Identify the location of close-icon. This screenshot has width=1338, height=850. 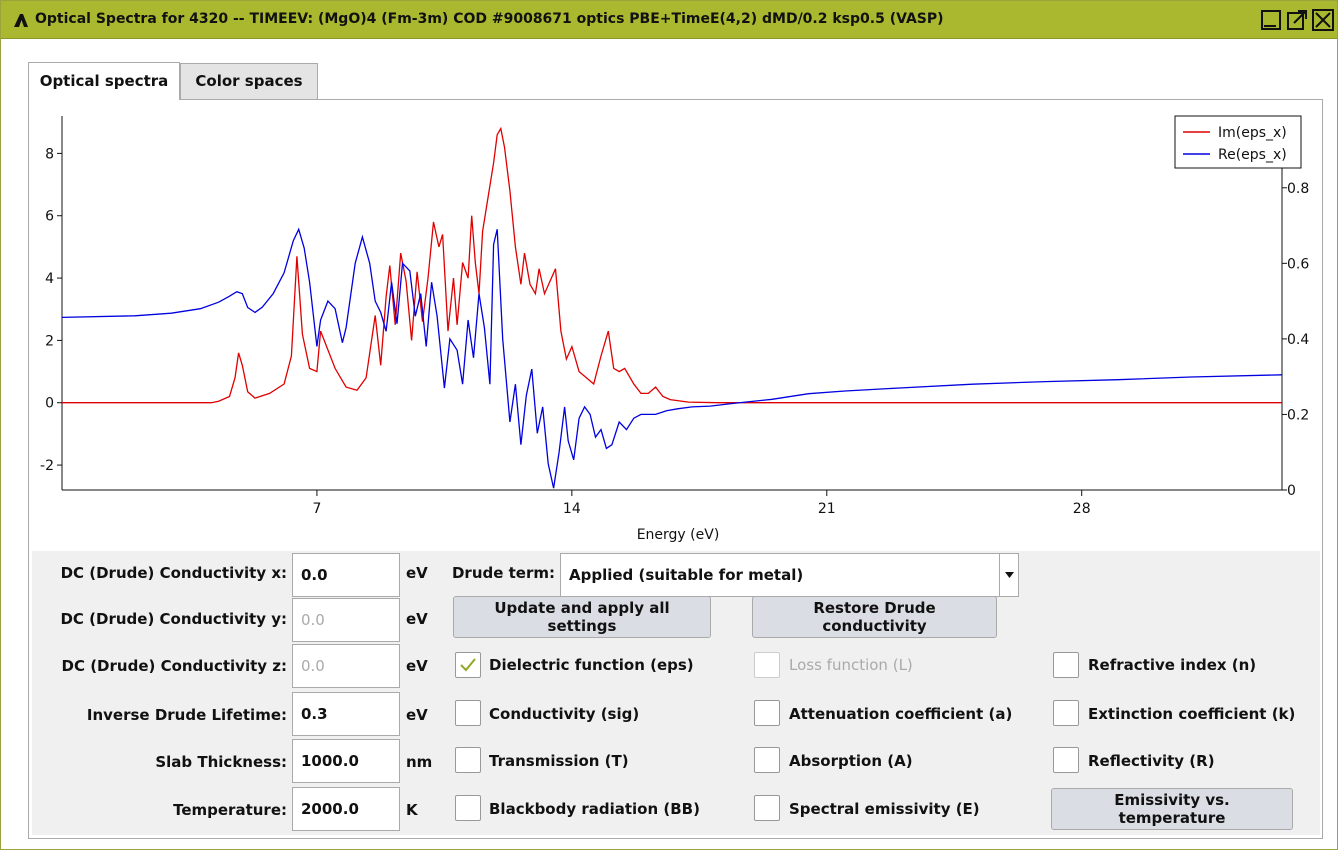
(1323, 20).